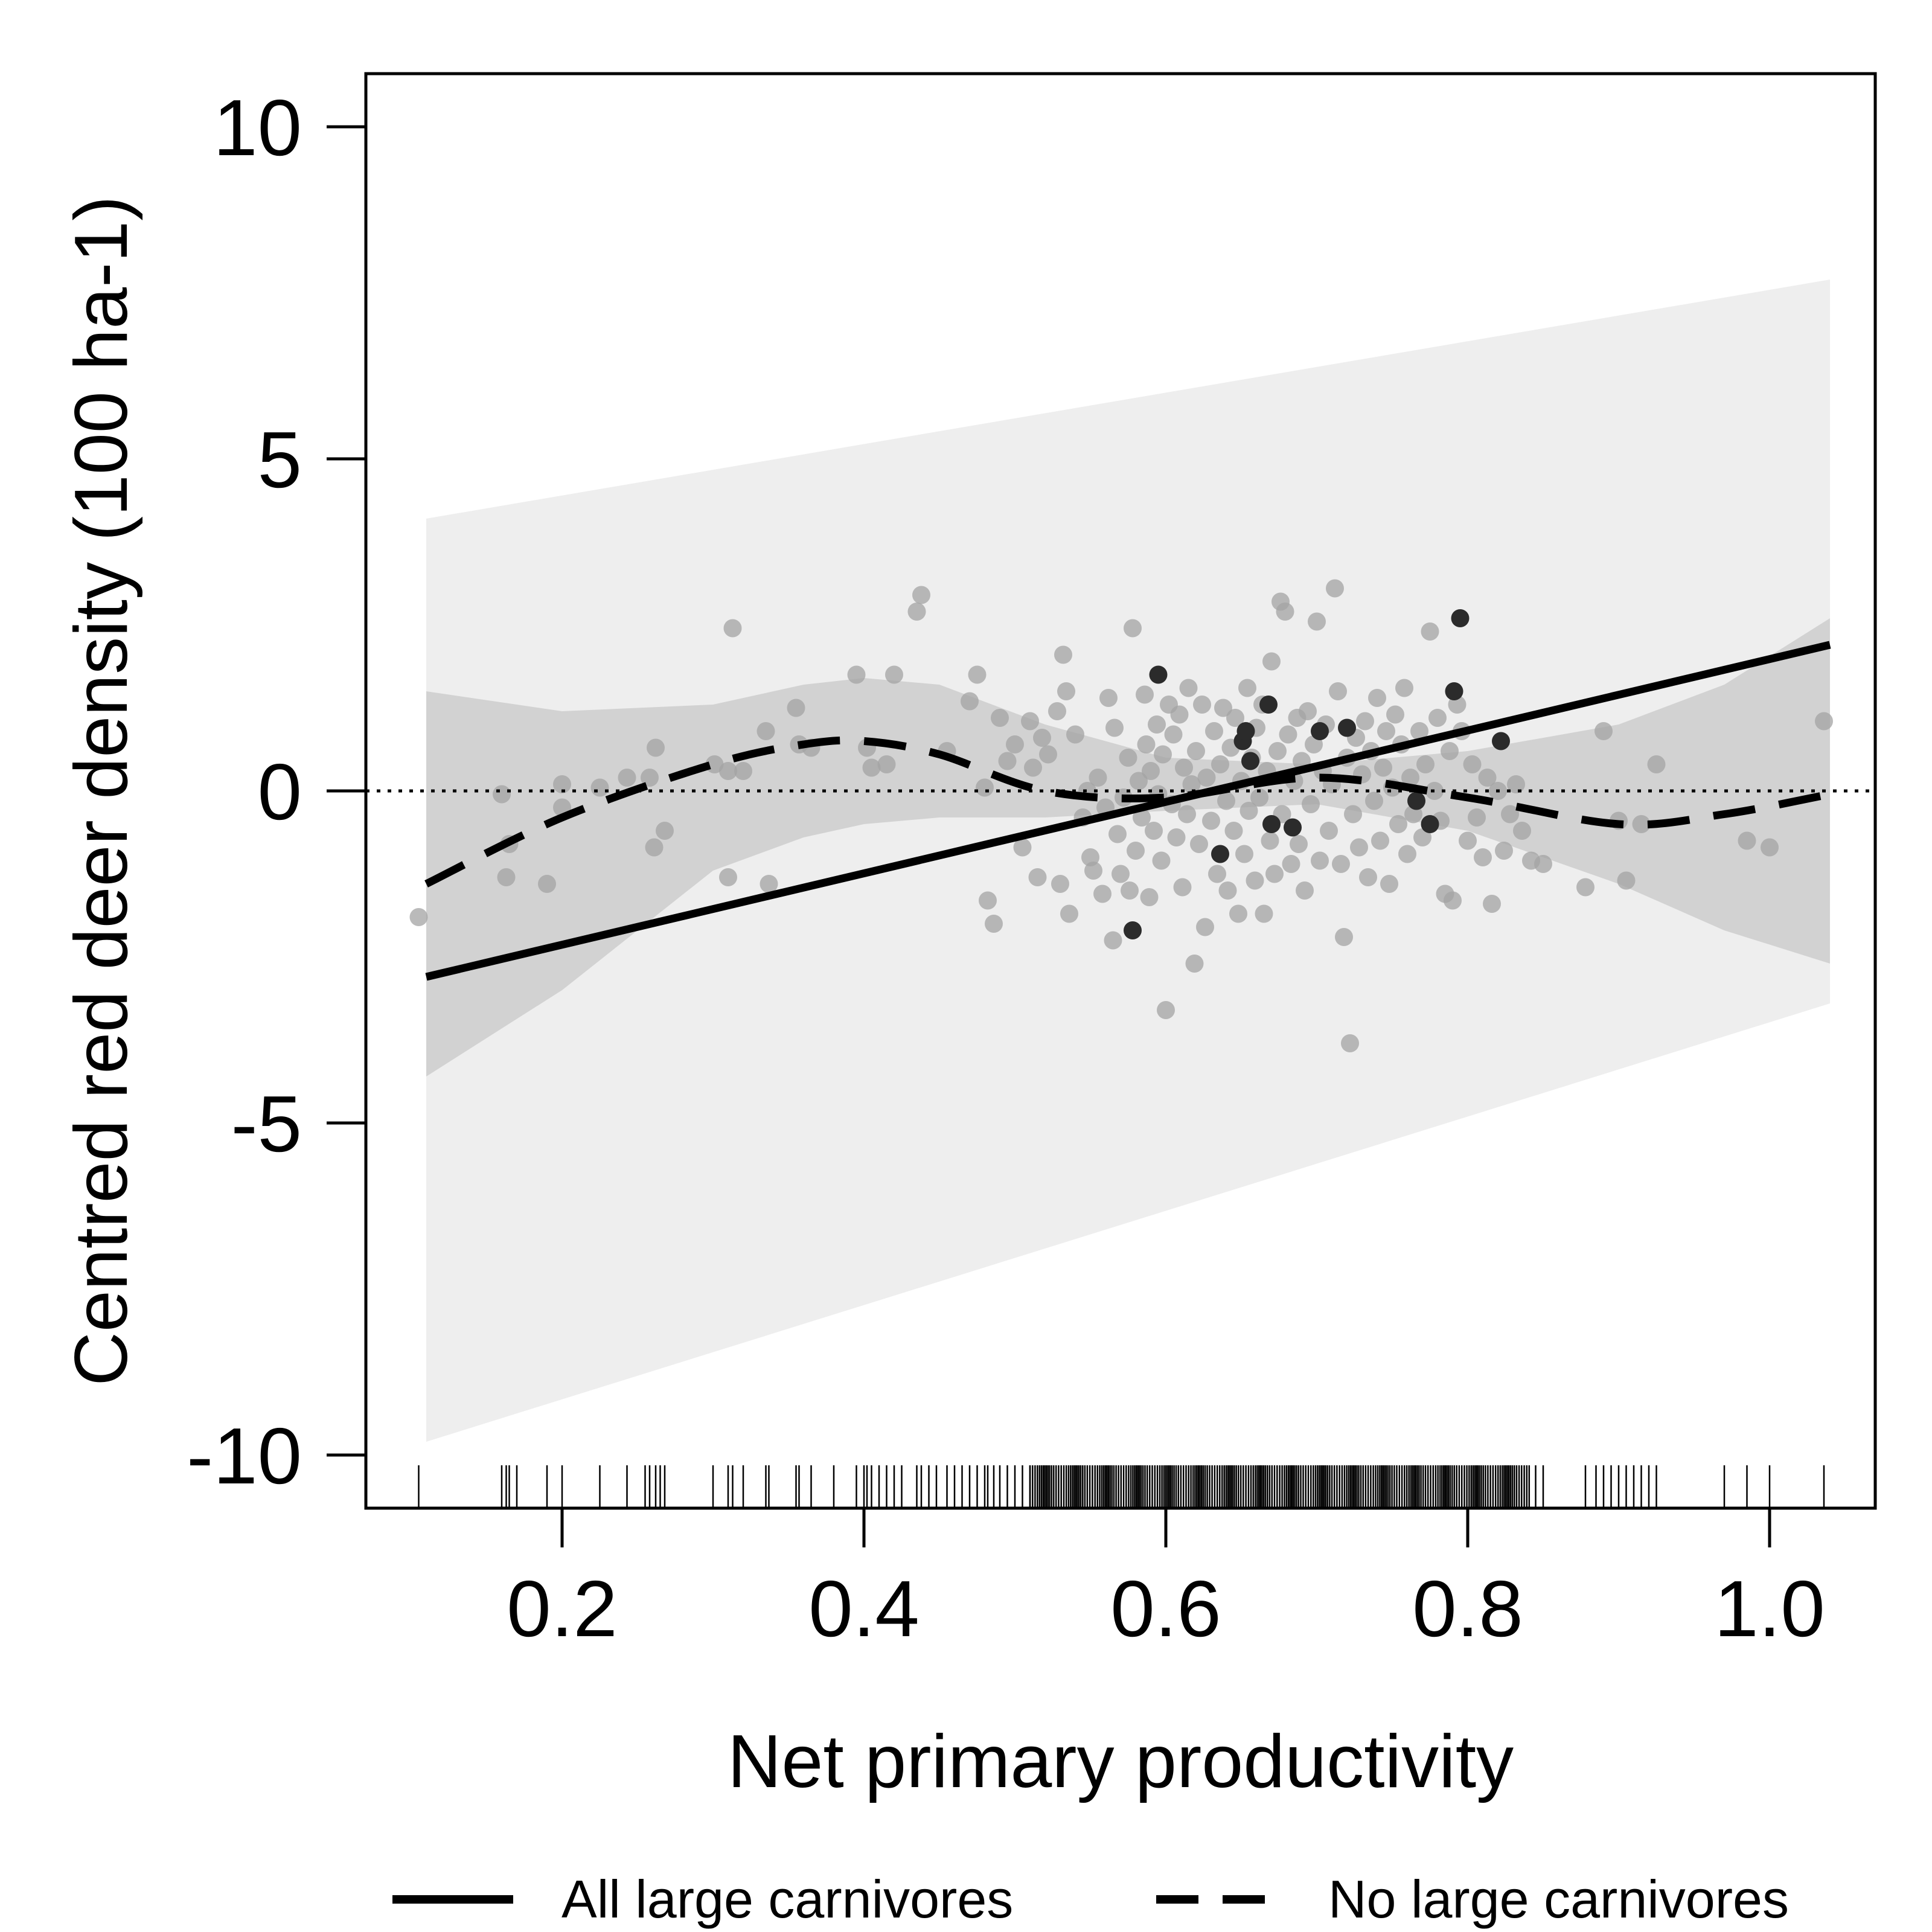  Describe the element at coordinates (245, 1456) in the screenshot. I see `y-tick-label: -10` at that location.